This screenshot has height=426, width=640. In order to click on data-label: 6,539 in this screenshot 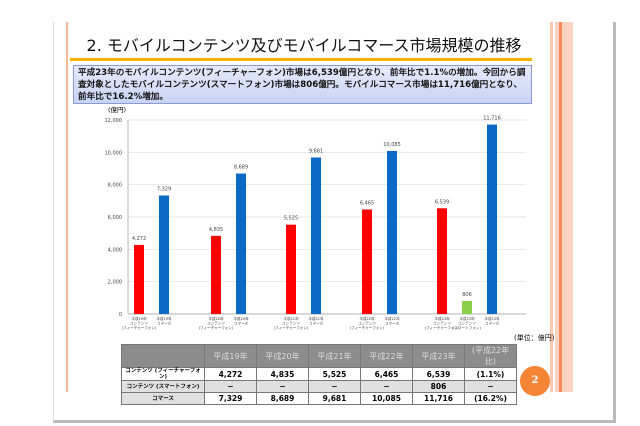, I will do `click(442, 202)`.